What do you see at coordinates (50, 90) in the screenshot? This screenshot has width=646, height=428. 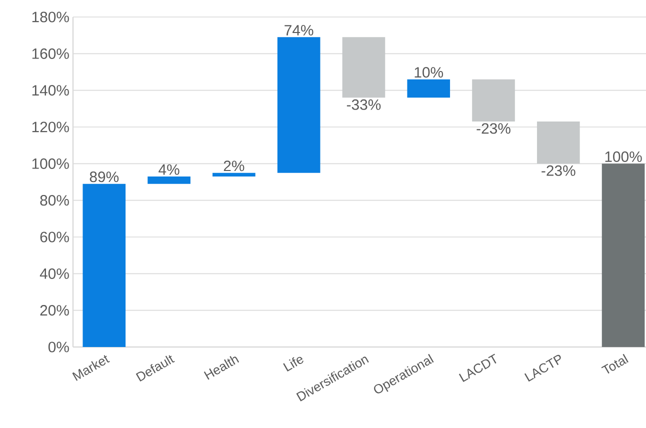 I see `y-tick-label: 140%` at bounding box center [50, 90].